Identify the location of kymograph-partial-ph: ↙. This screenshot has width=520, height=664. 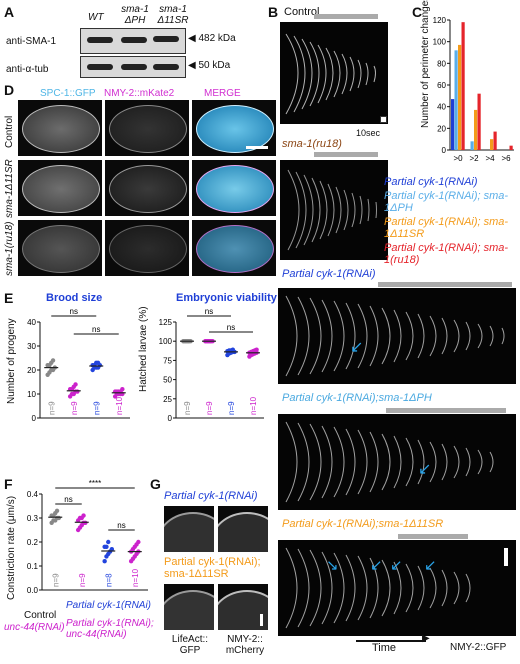
(397, 462).